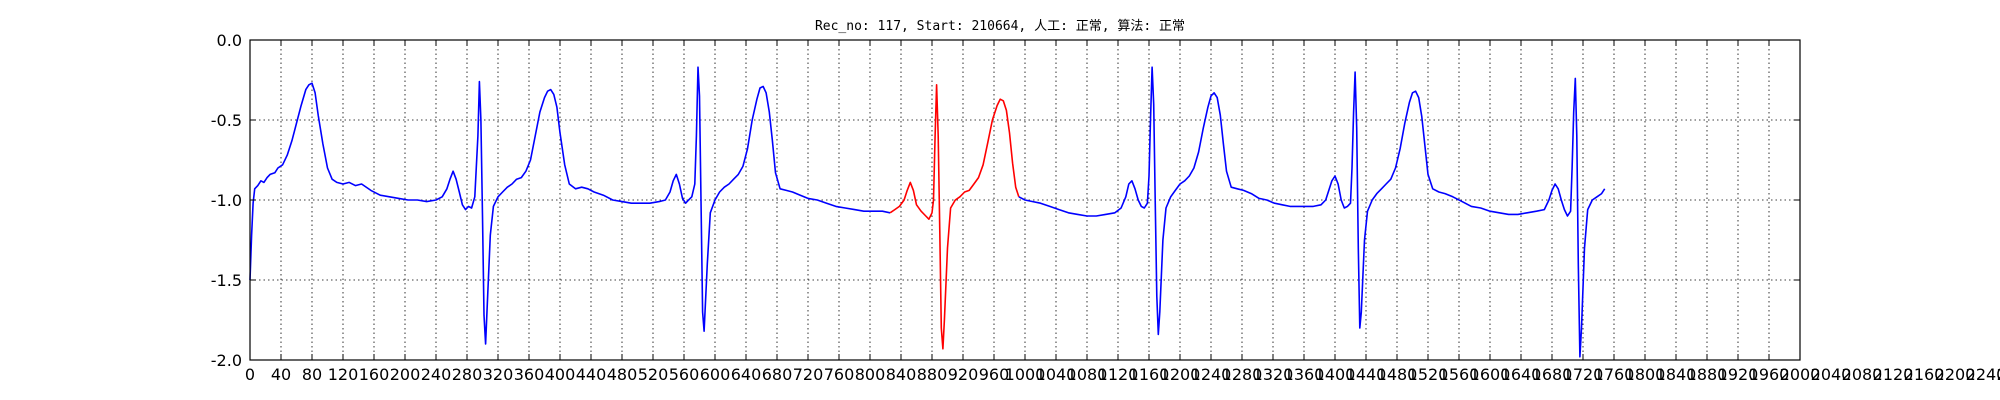 Image resolution: width=2000 pixels, height=400 pixels. I want to click on x-tick-label: 1880, so click(1707, 374).